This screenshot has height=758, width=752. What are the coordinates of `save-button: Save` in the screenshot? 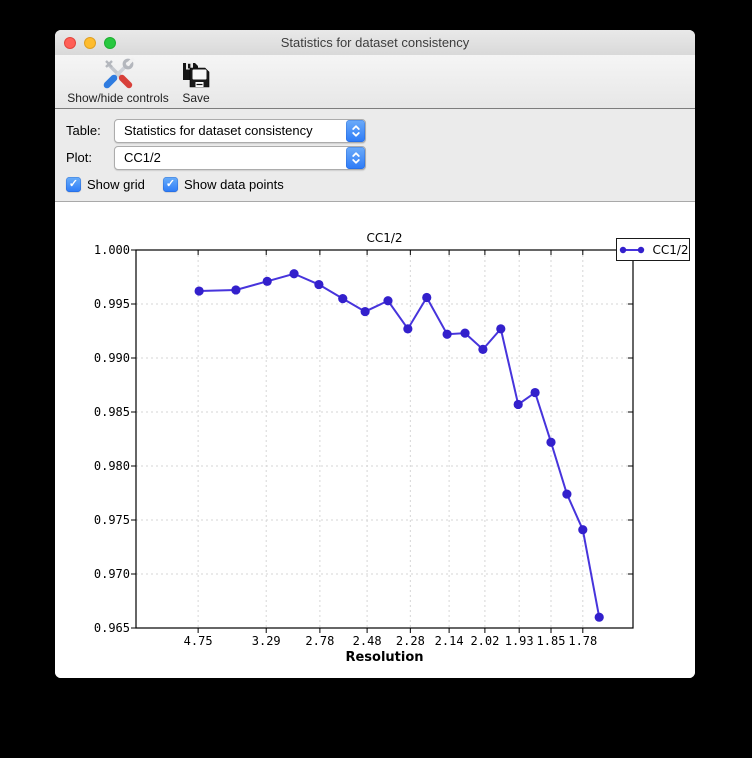 It's located at (196, 81).